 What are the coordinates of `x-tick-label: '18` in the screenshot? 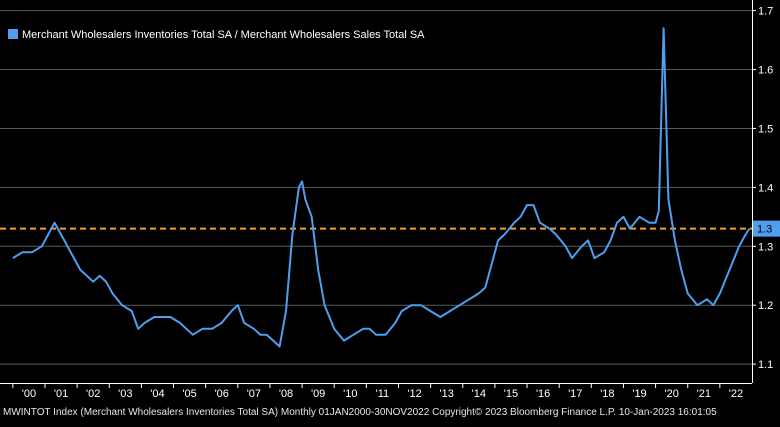 It's located at (607, 394).